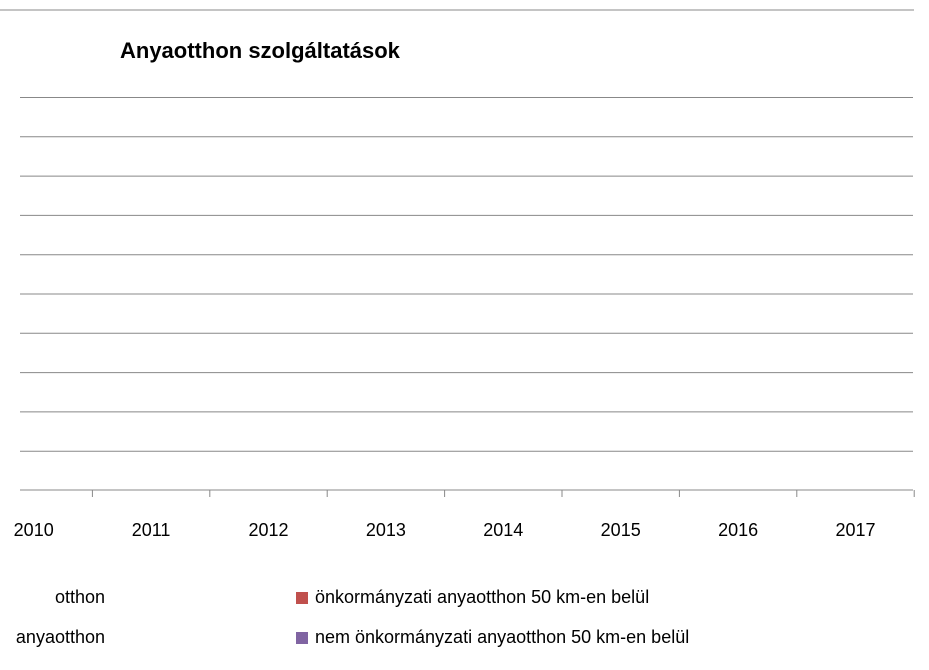 Image resolution: width=929 pixels, height=670 pixels. Describe the element at coordinates (482, 597) in the screenshot. I see `legend-label: önkormányzati anyaotthon 50 km-en belül` at that location.